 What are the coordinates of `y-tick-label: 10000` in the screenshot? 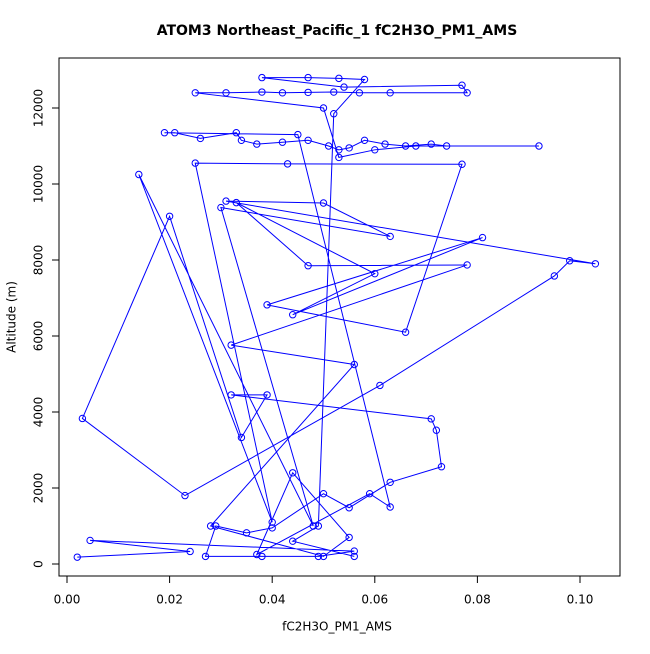 It's located at (39, 184).